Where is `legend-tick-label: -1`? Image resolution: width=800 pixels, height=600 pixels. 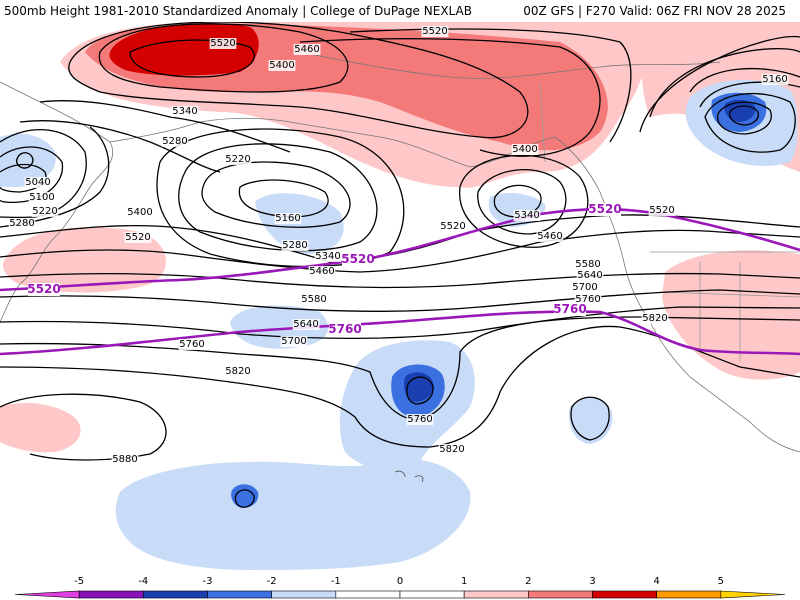 legend-tick-label: -1 is located at coordinates (336, 581).